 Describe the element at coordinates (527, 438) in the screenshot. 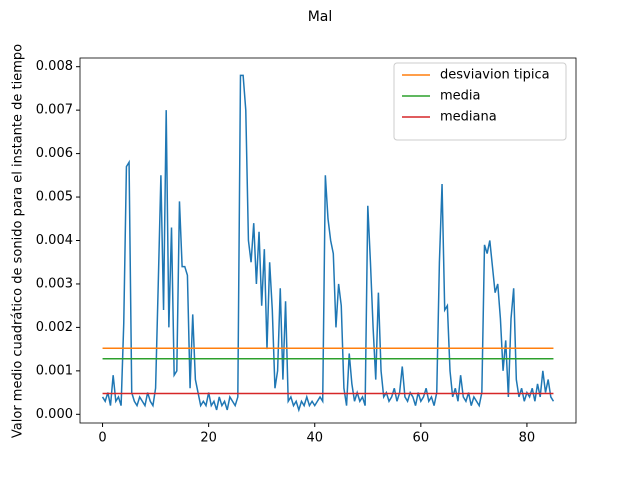

I see `x-tick-label: 80` at that location.